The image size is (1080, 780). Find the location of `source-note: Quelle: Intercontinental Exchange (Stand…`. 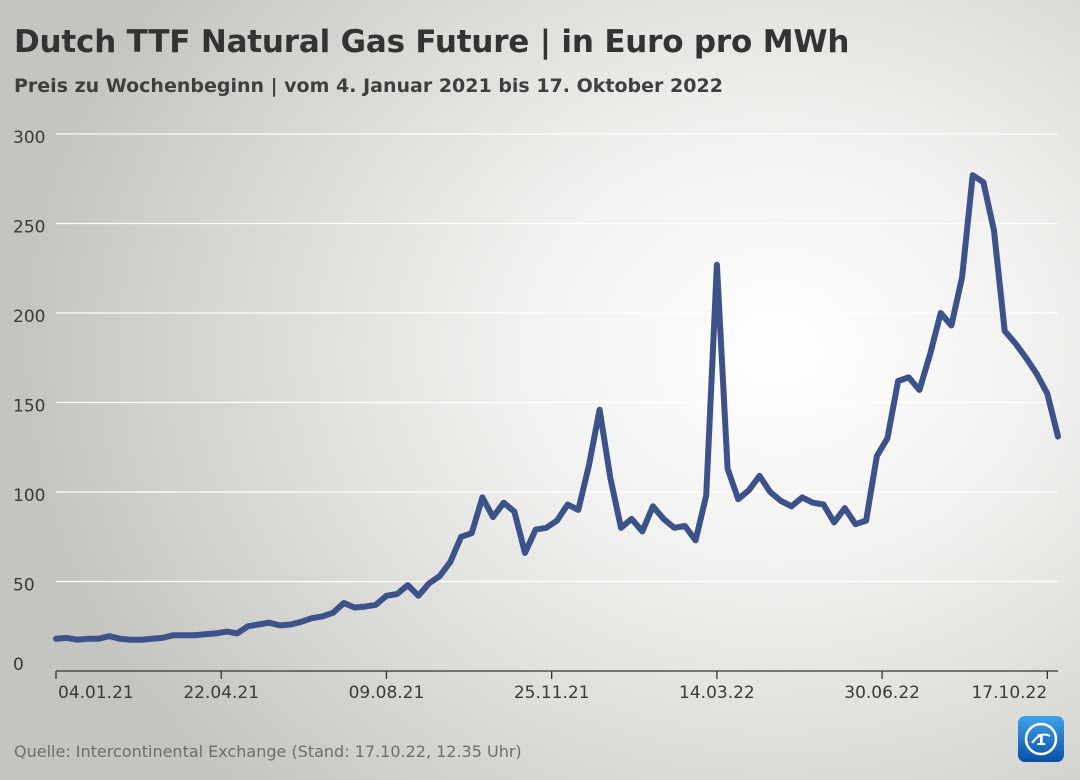

source-note: Quelle: Intercontinental Exchange (Stand… is located at coordinates (268, 751).